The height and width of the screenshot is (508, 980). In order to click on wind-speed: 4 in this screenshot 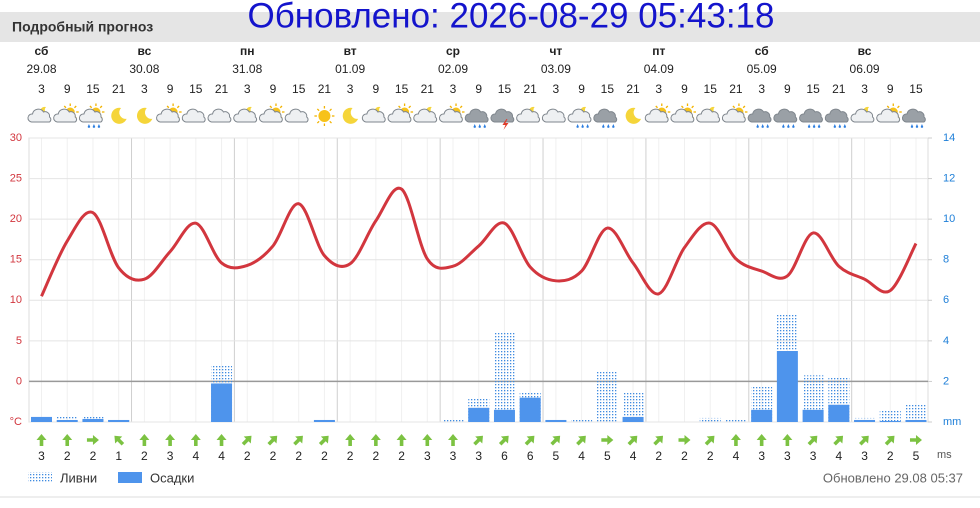, I will do `click(581, 456)`.